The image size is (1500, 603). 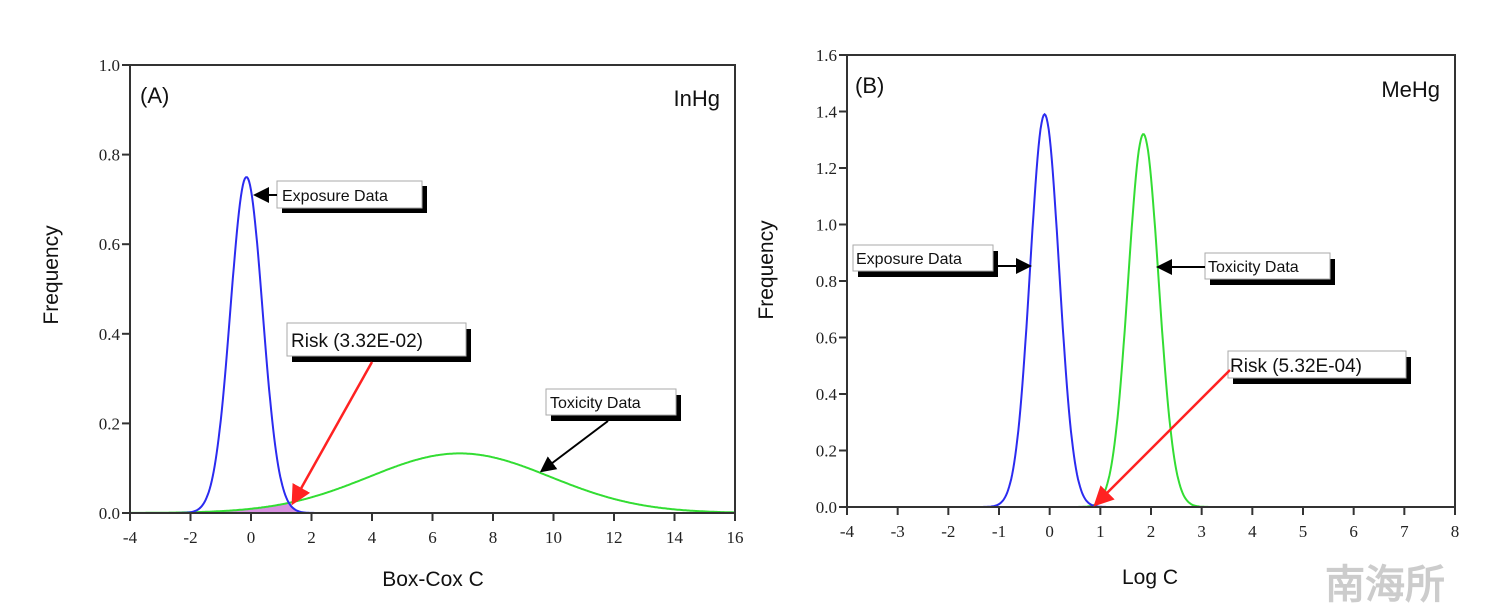 I want to click on x-axis-title-b: Log C, so click(x=1150, y=577).